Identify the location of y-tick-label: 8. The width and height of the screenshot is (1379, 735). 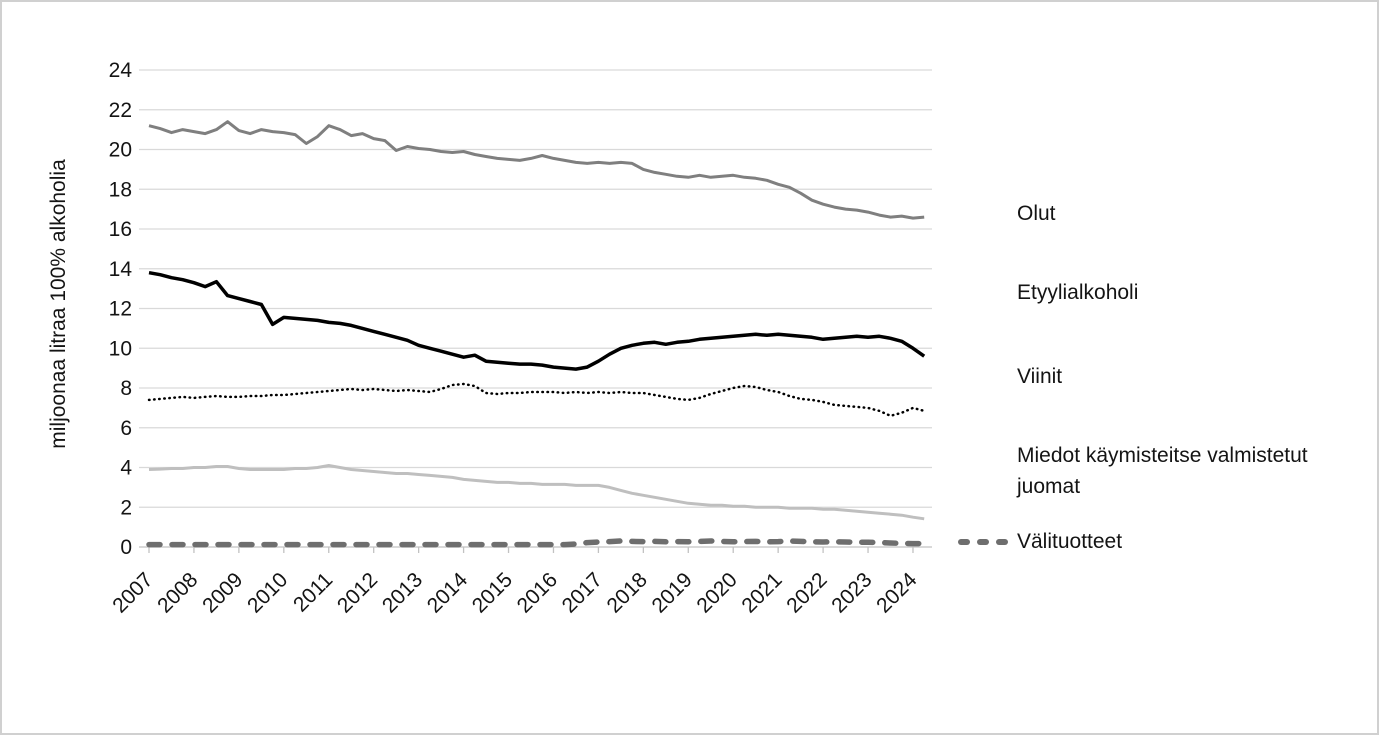
(126, 388).